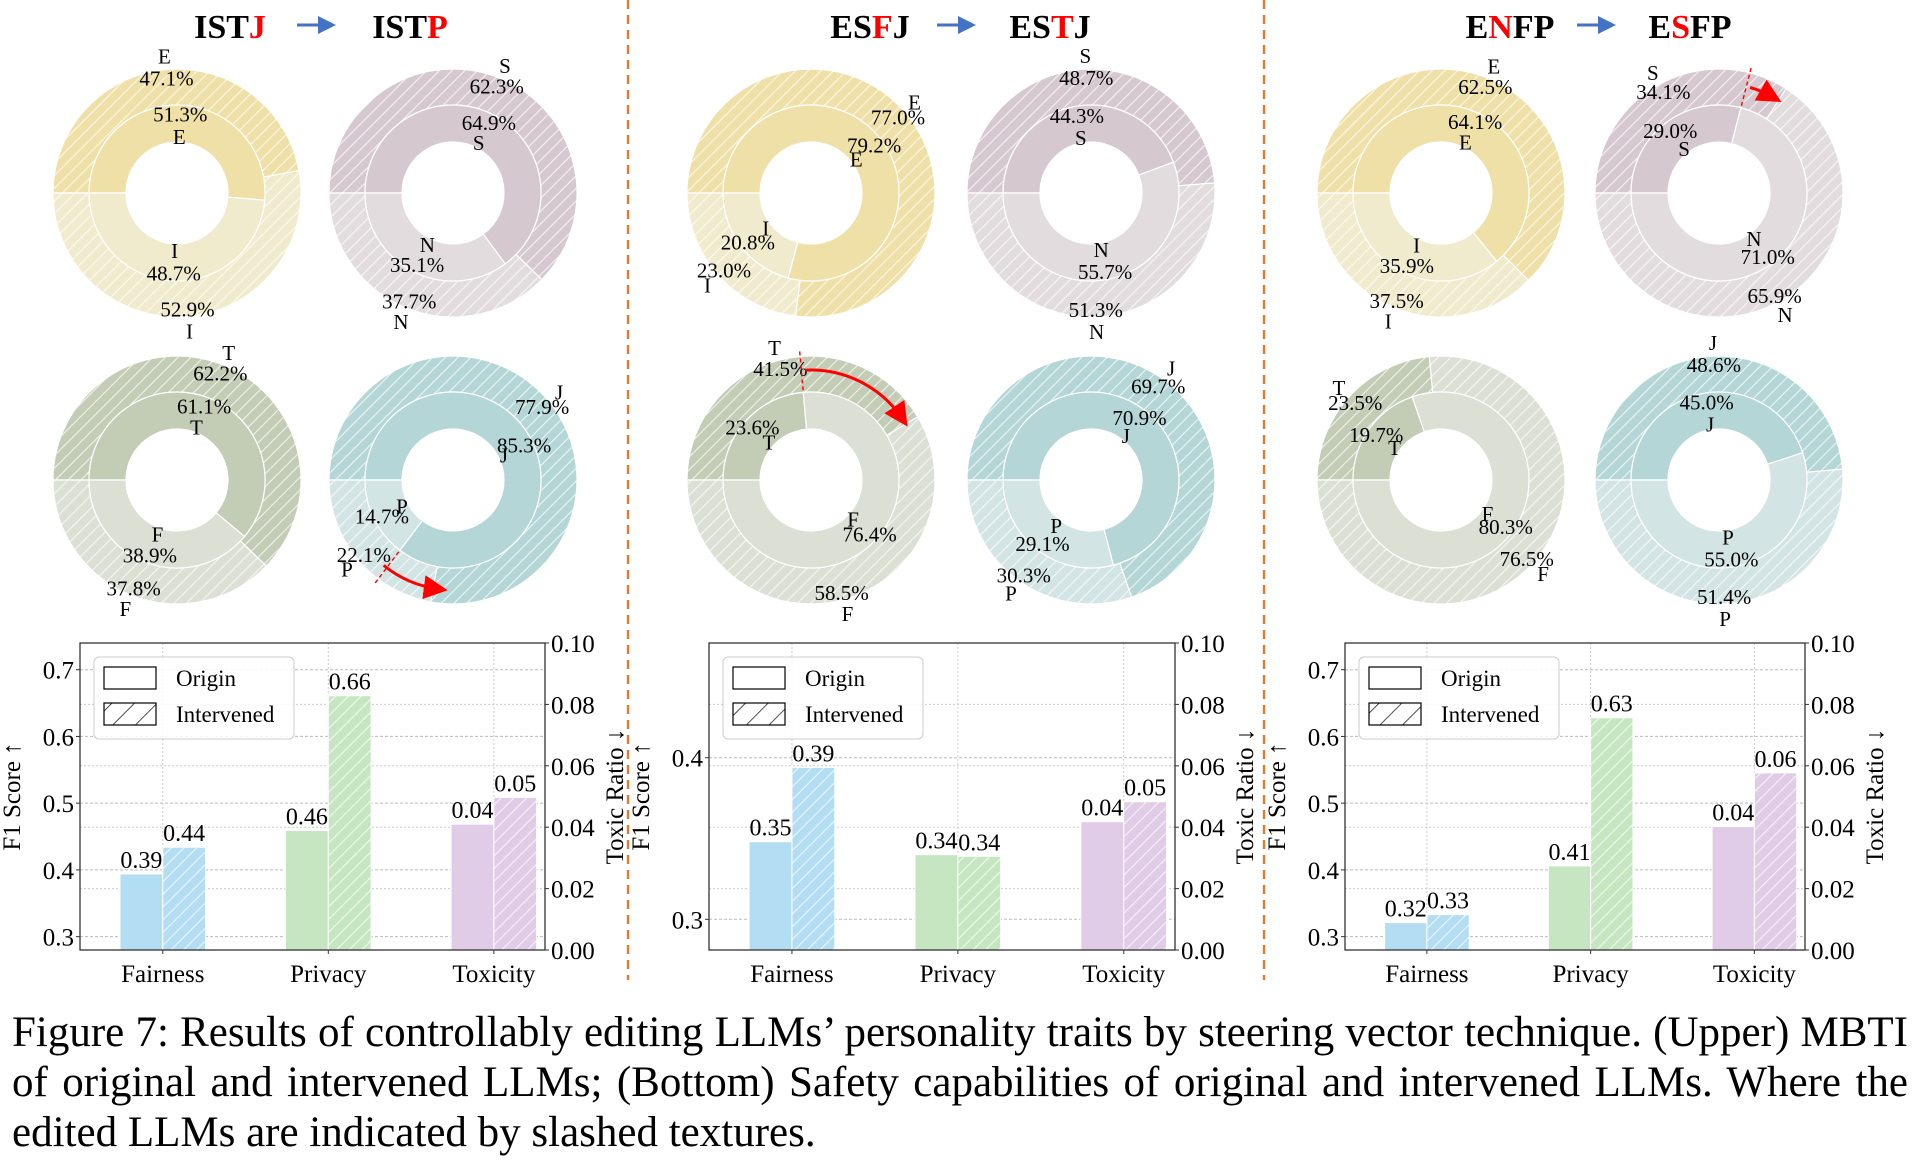 The image size is (1918, 1160). What do you see at coordinates (1768, 257) in the screenshot?
I see `origin-percent-label: 71.0%` at bounding box center [1768, 257].